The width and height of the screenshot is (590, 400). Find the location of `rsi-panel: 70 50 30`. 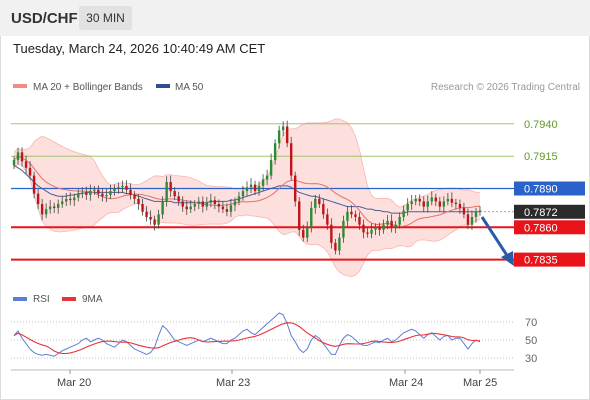

rsi-panel: 70 50 30 is located at coordinates (274, 338).